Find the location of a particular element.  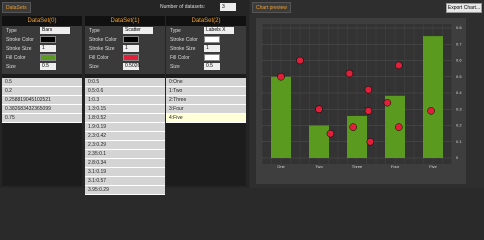

count-label: Number of datasets: is located at coordinates (183, 7).